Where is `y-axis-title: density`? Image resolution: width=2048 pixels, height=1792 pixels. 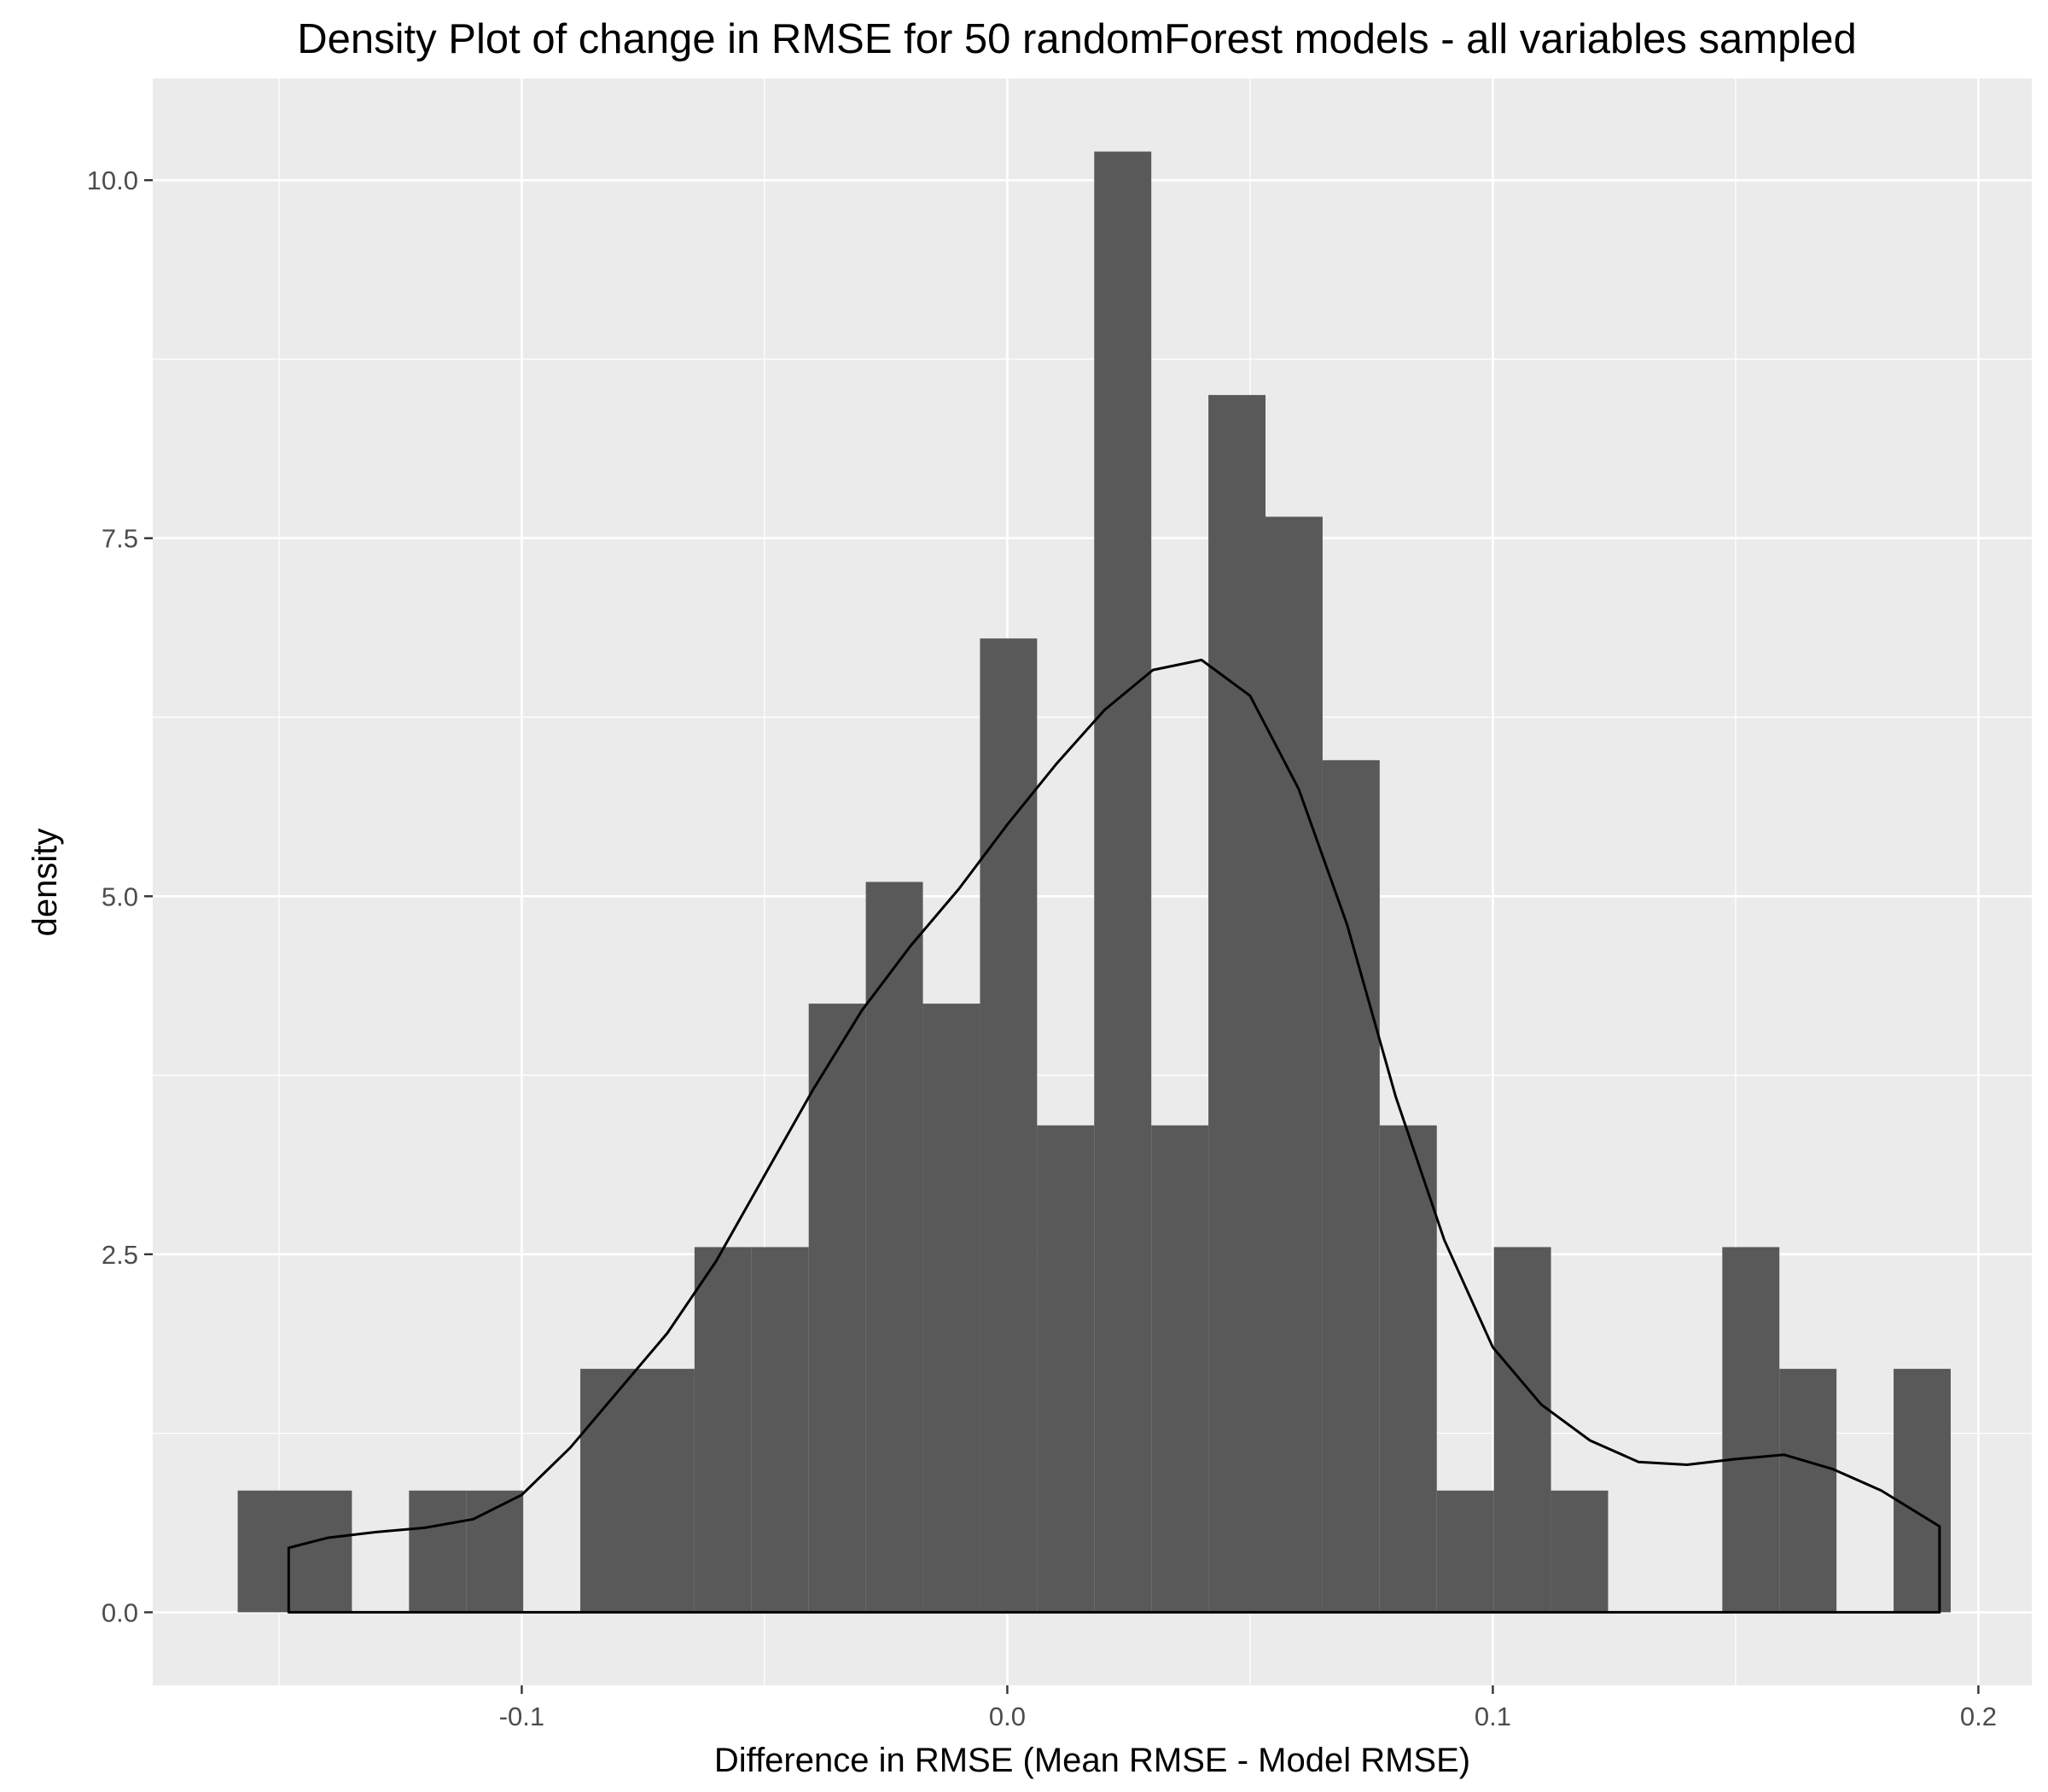
y-axis-title: density is located at coordinates (45, 883).